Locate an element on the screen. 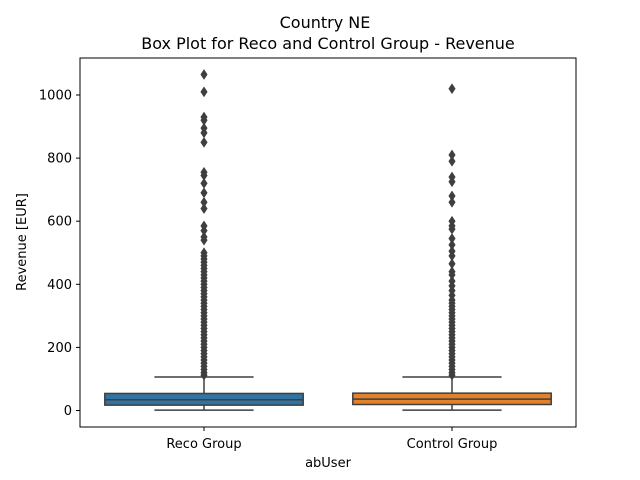 This screenshot has width=640, height=480. y-tick-label: 200 is located at coordinates (59, 348).